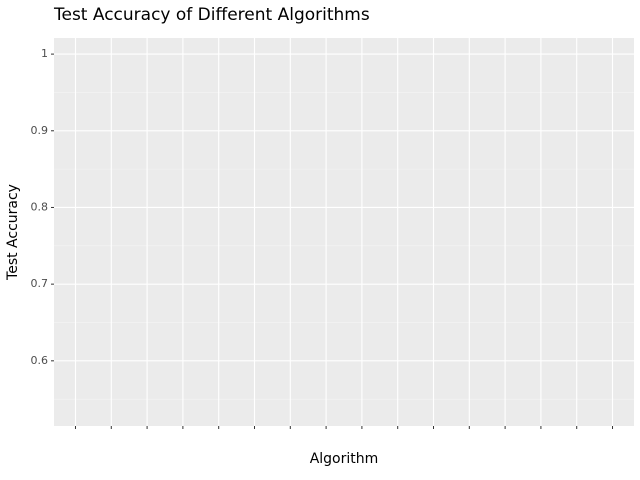  Describe the element at coordinates (344, 459) in the screenshot. I see `x-axis-label: Algorithm` at that location.